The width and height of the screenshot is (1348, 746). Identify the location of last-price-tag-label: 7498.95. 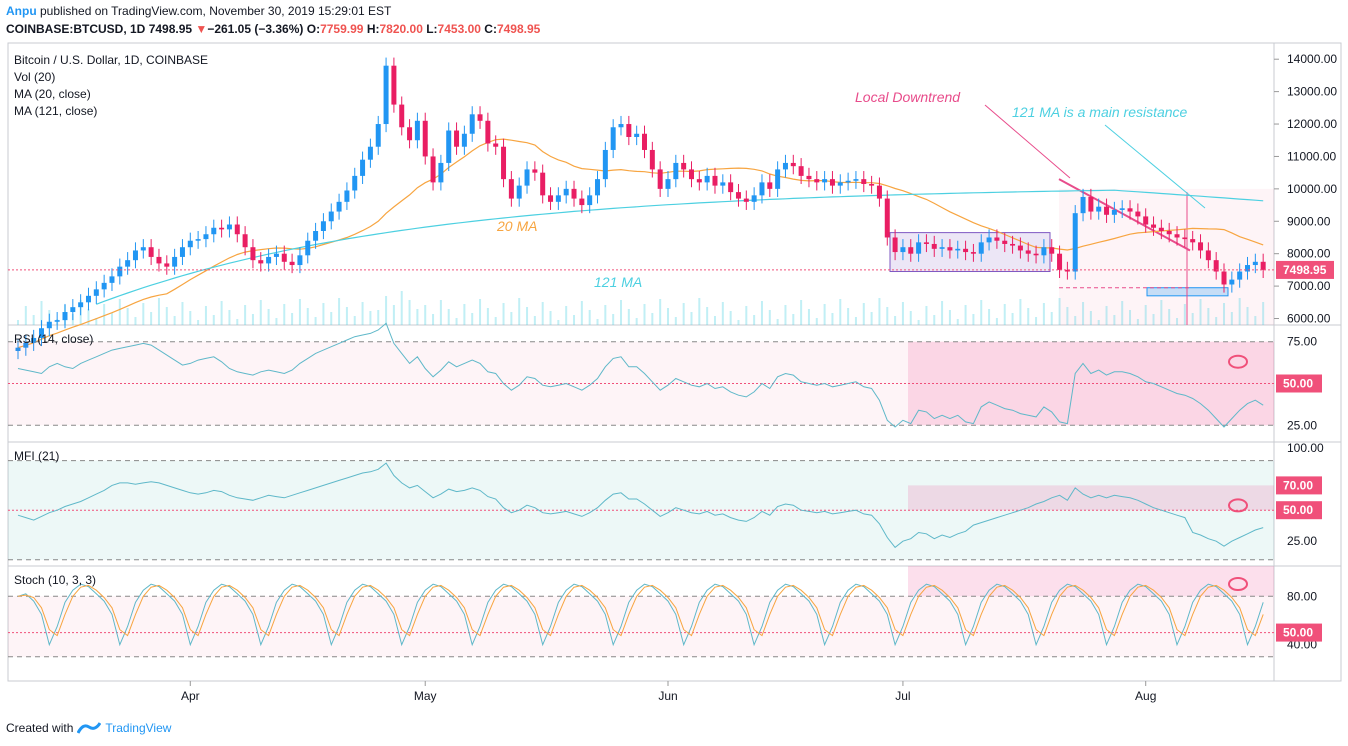
(1305, 270).